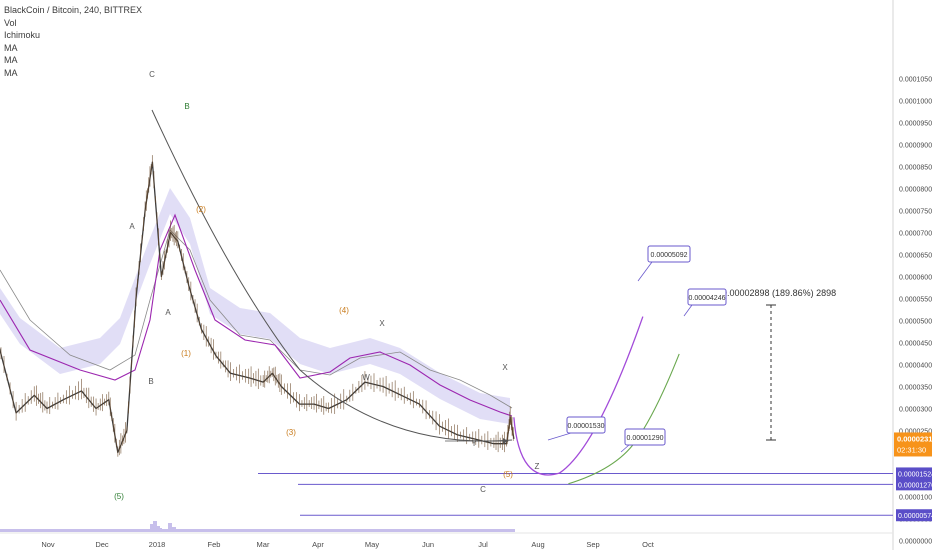 The height and width of the screenshot is (550, 932). What do you see at coordinates (214, 544) in the screenshot?
I see `x-tick-label: Feb` at bounding box center [214, 544].